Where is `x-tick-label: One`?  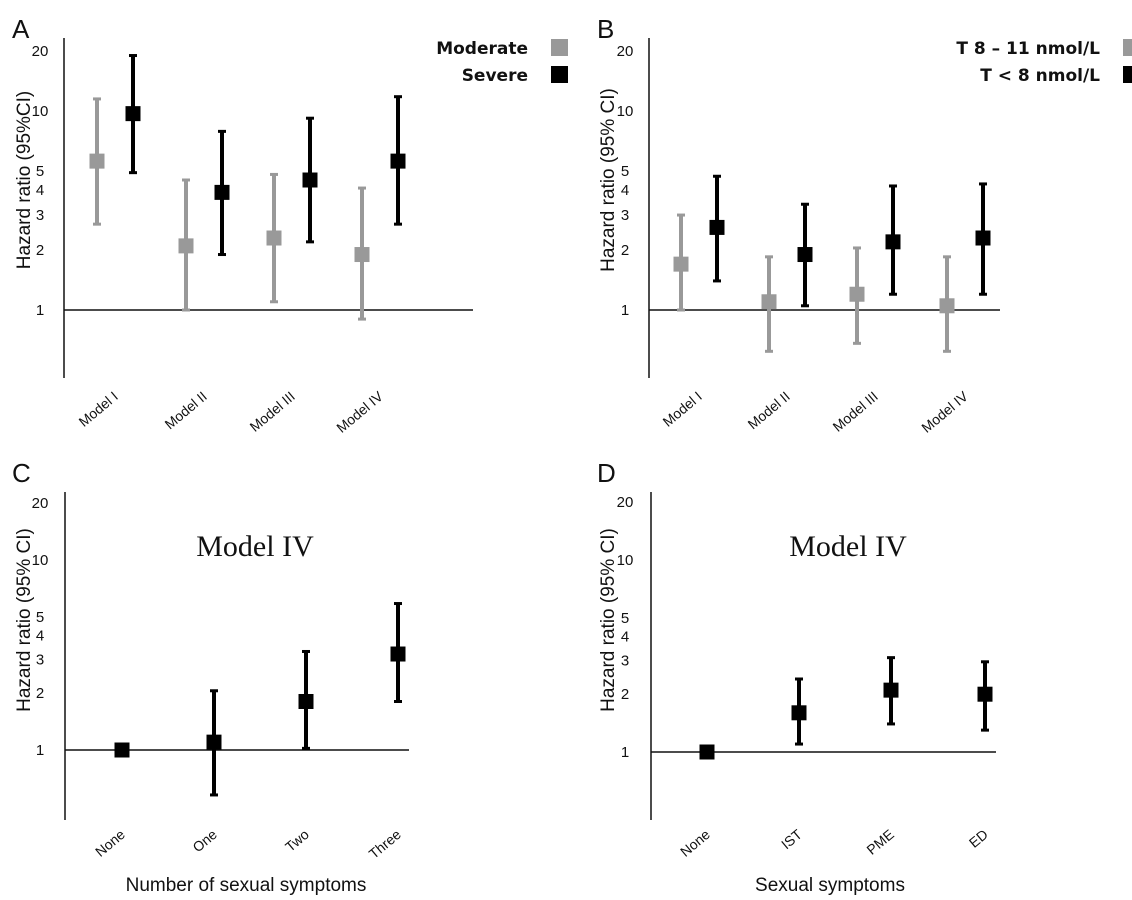 x-tick-label: One is located at coordinates (204, 840).